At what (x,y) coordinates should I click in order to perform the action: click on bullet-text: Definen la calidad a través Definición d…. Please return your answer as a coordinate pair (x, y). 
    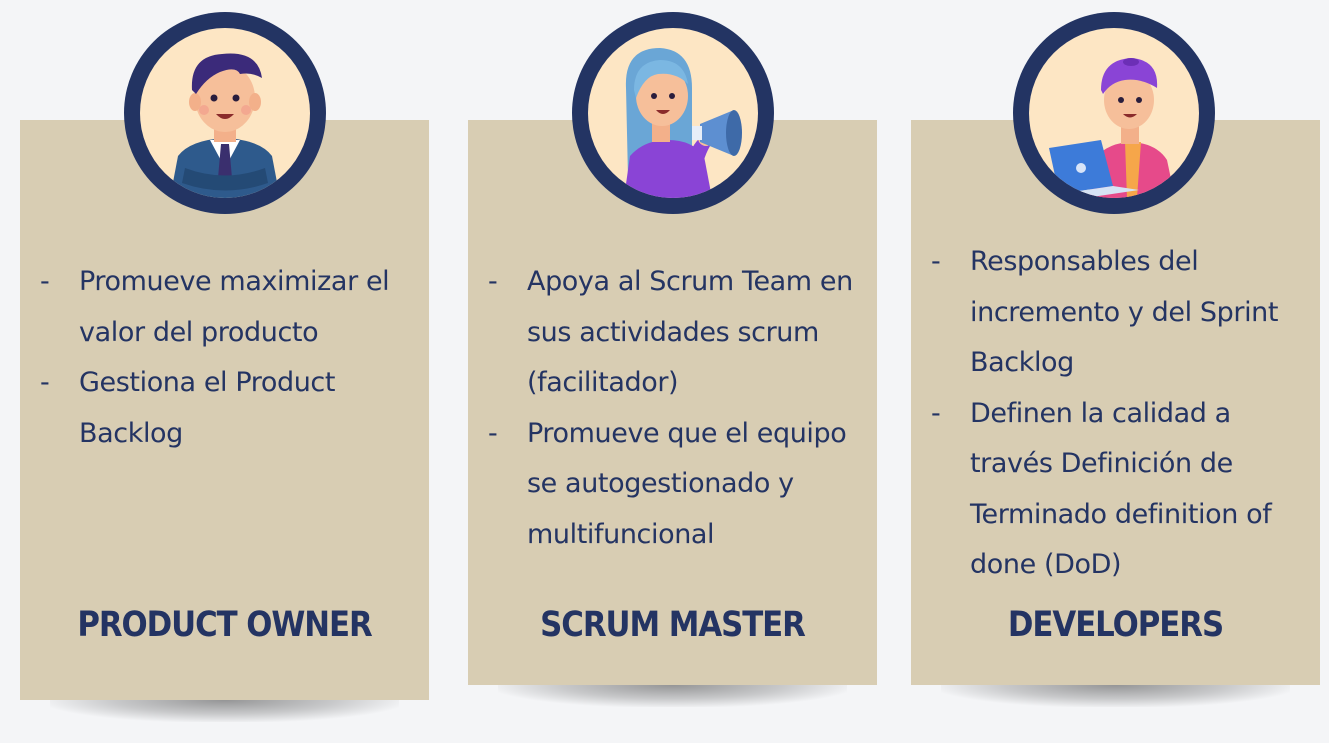
    Looking at the image, I should click on (1121, 489).